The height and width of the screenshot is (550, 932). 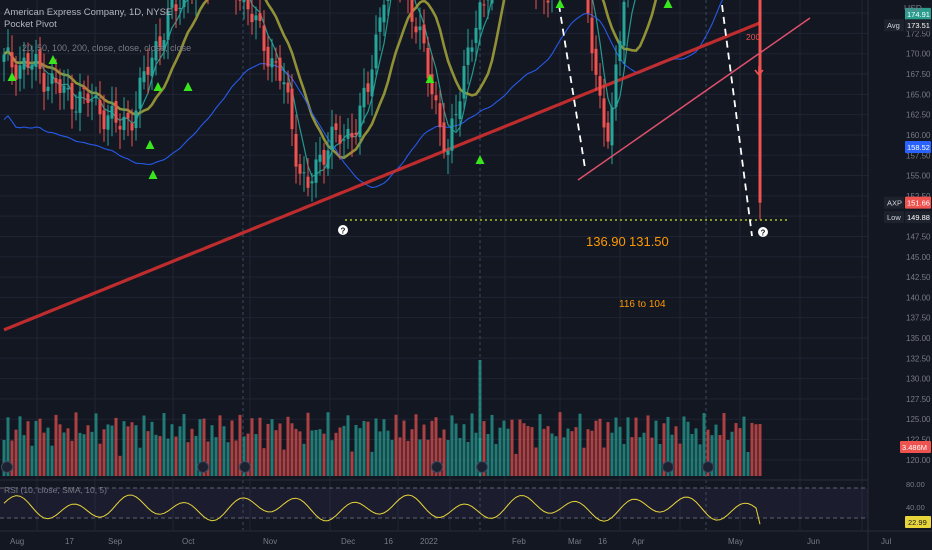 What do you see at coordinates (753, 37) in the screenshot?
I see `ma200-tag: 200` at bounding box center [753, 37].